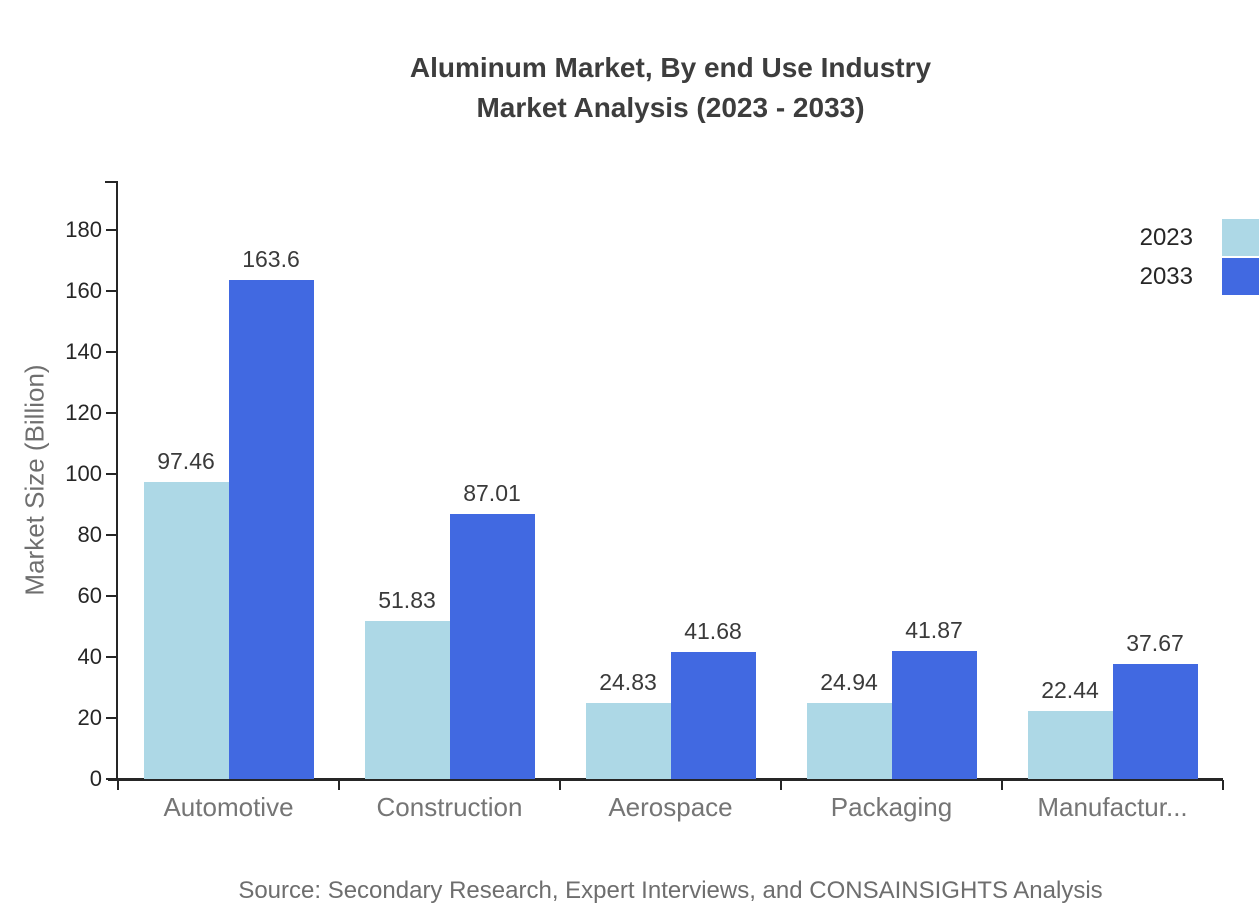 This screenshot has width=1260, height=920. I want to click on y-tick-label: 40, so click(89, 656).